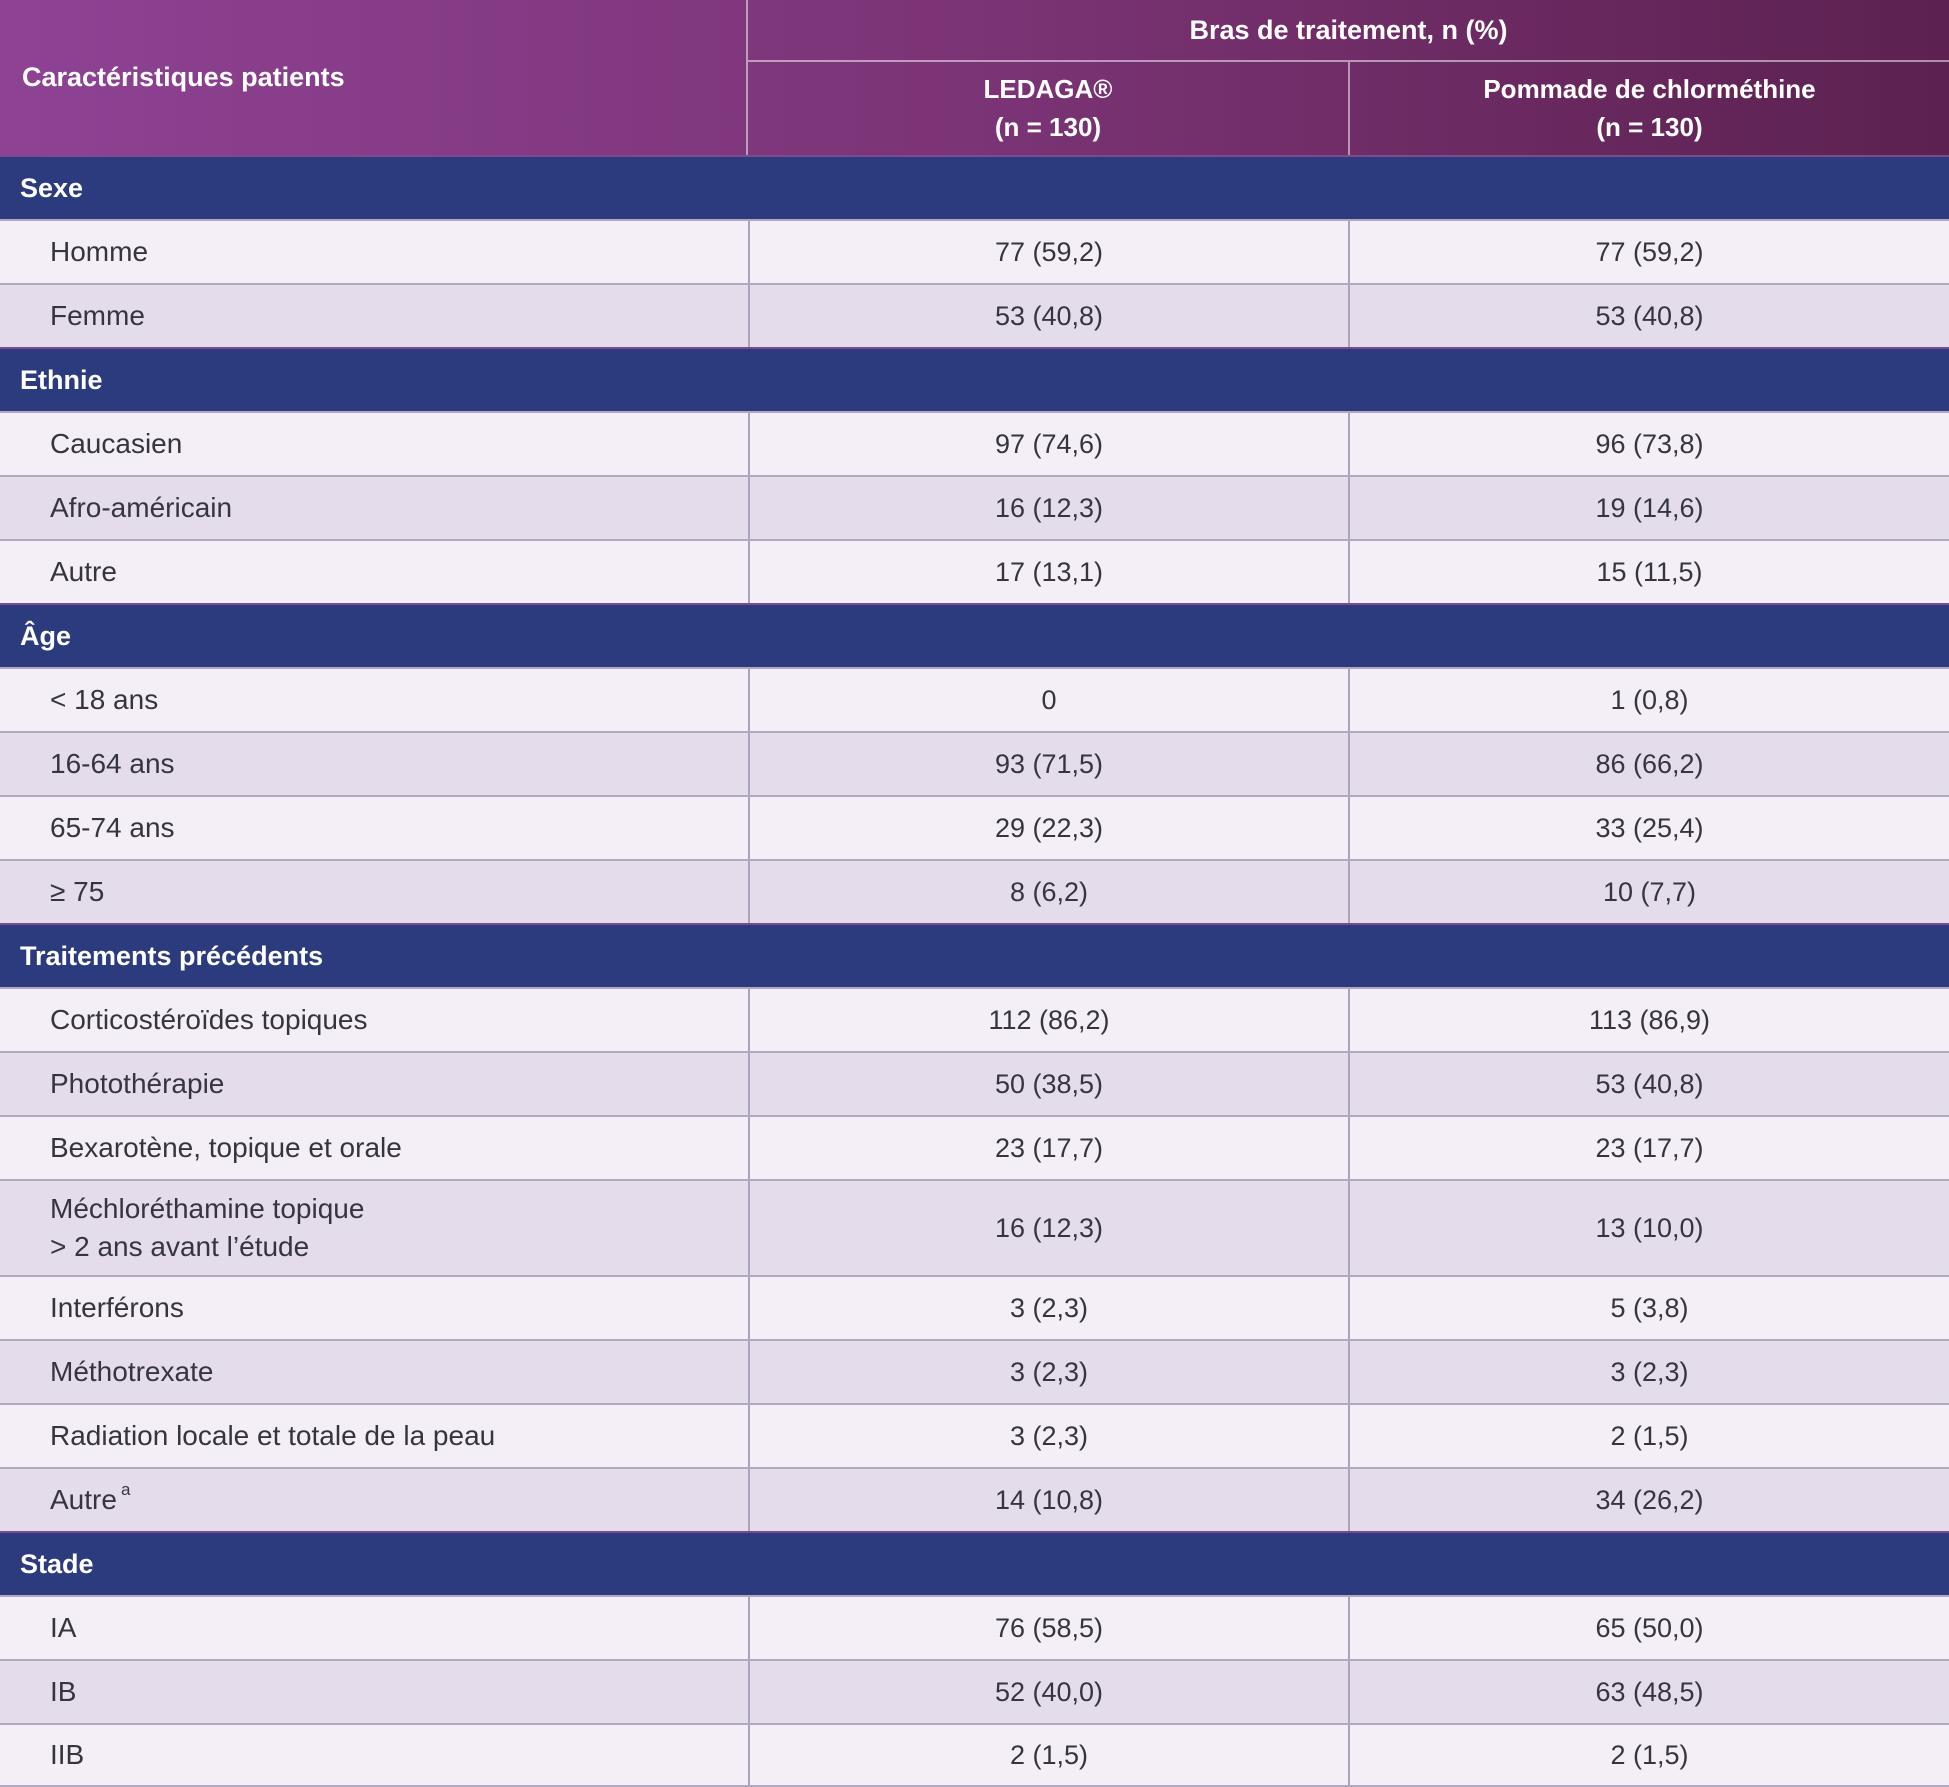 This screenshot has height=1787, width=1949. I want to click on row-label-cell: IA, so click(374, 1628).